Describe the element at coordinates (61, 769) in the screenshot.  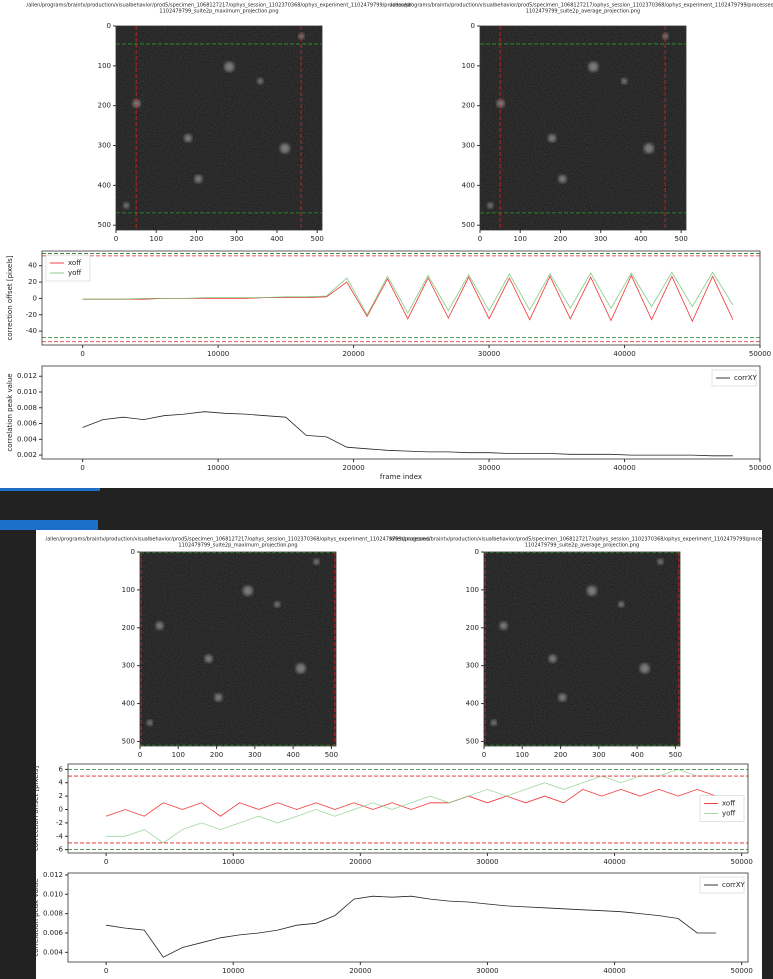
I see `y-tick-label: 6` at that location.